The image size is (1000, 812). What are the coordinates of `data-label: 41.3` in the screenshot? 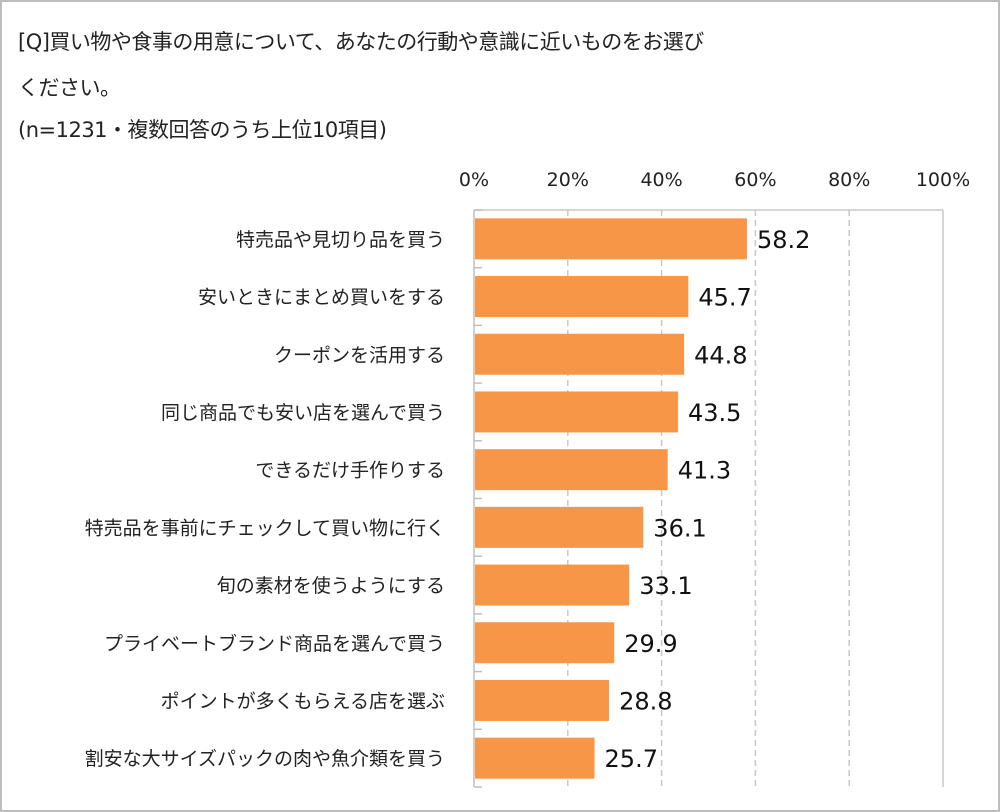 It's located at (704, 471).